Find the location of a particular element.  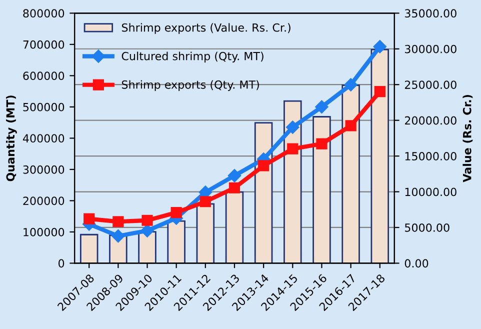

y2-tick-label: 35000.00 is located at coordinates (430, 13).